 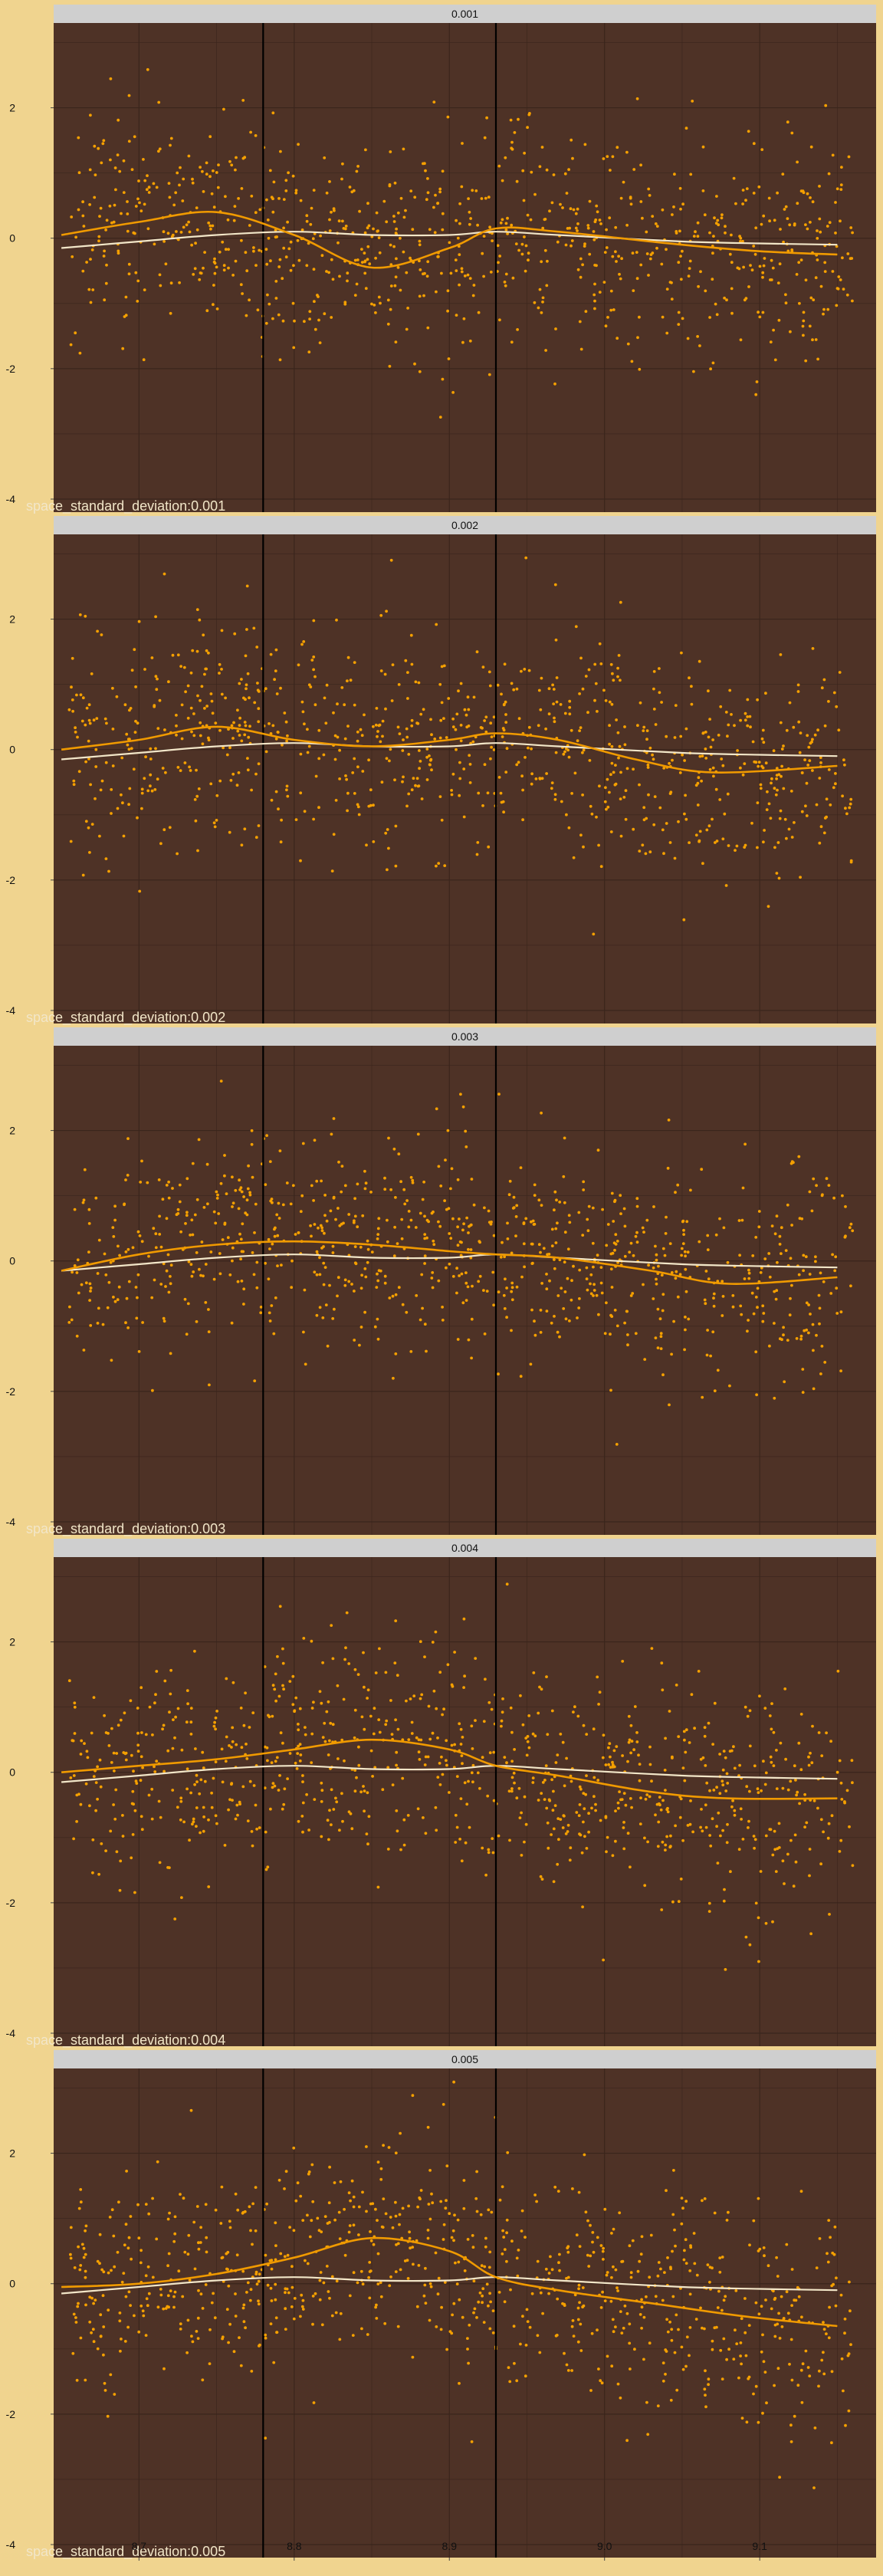 What do you see at coordinates (465, 2059) in the screenshot?
I see `facet-strip` at bounding box center [465, 2059].